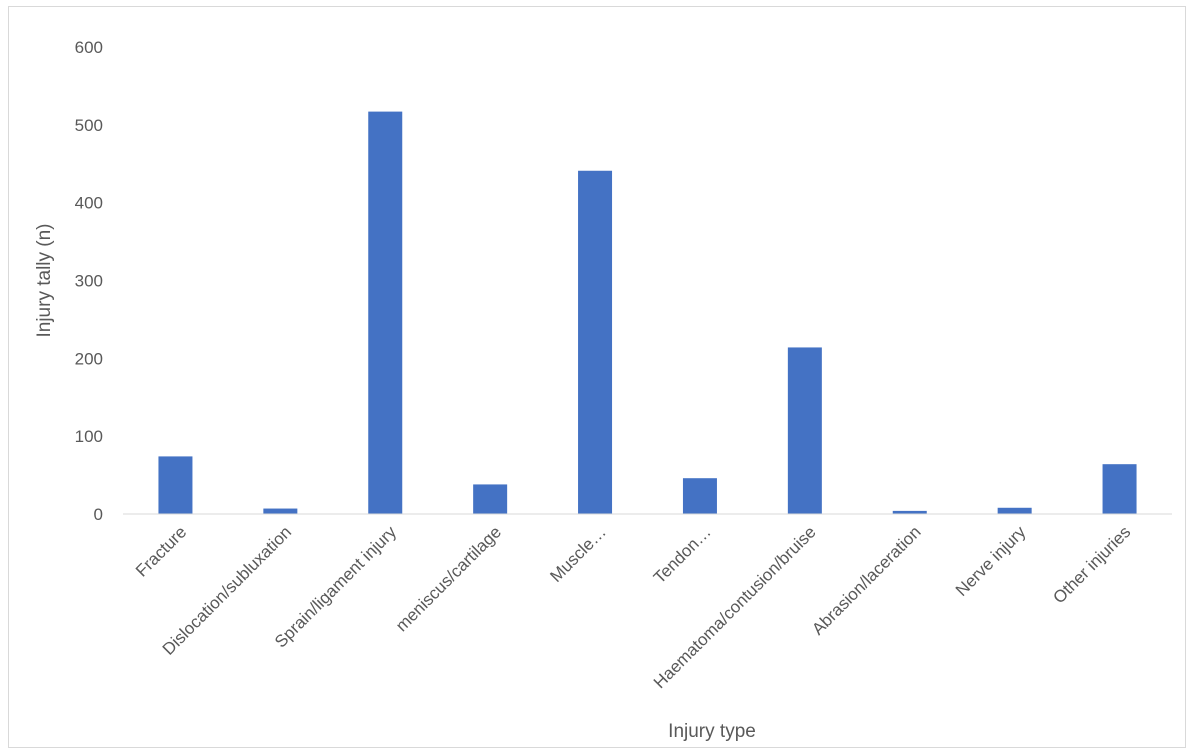 The image size is (1195, 756). Describe the element at coordinates (89, 203) in the screenshot. I see `y-tick-label: 400` at that location.